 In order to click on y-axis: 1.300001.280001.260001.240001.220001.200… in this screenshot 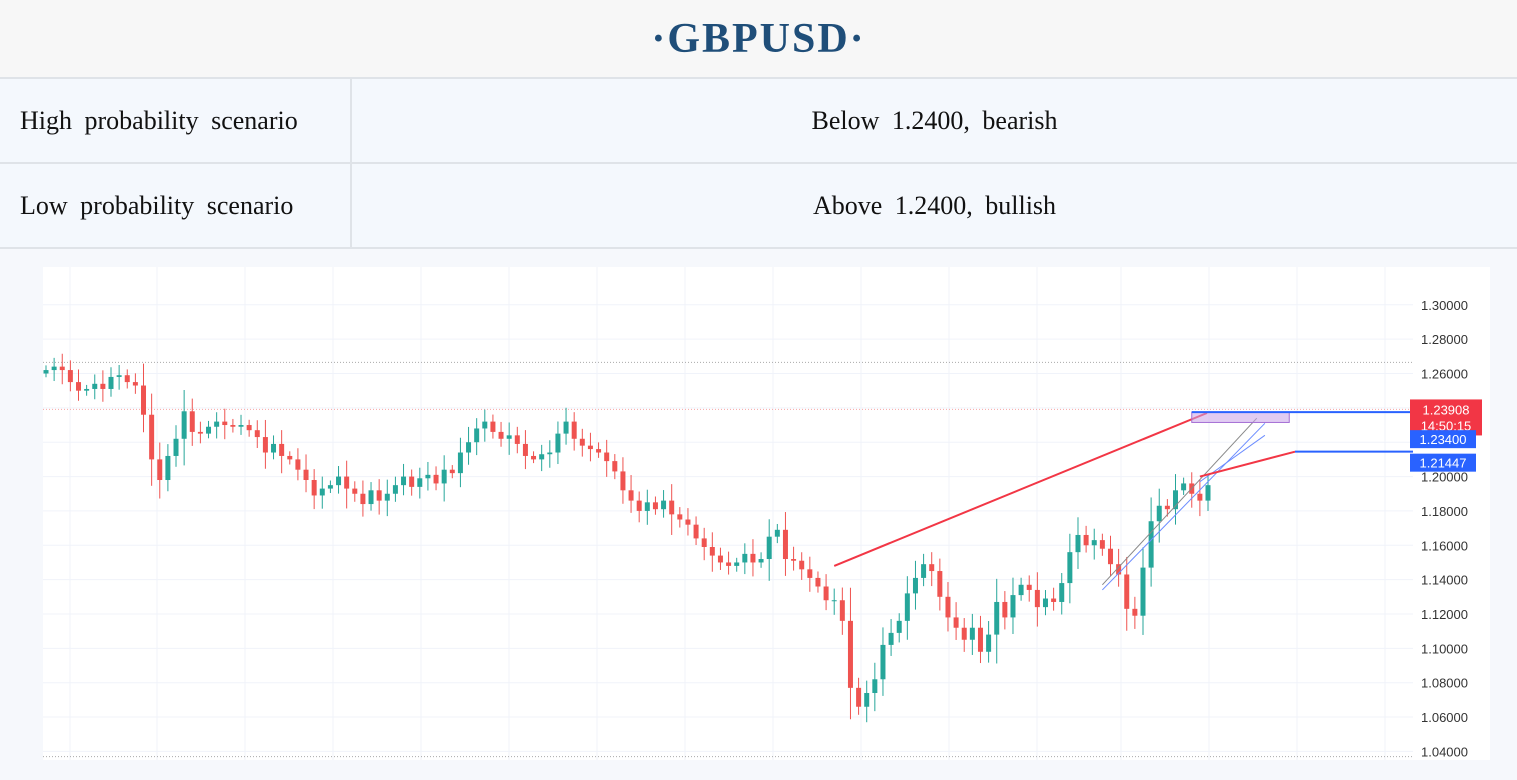, I will do `click(1444, 529)`.